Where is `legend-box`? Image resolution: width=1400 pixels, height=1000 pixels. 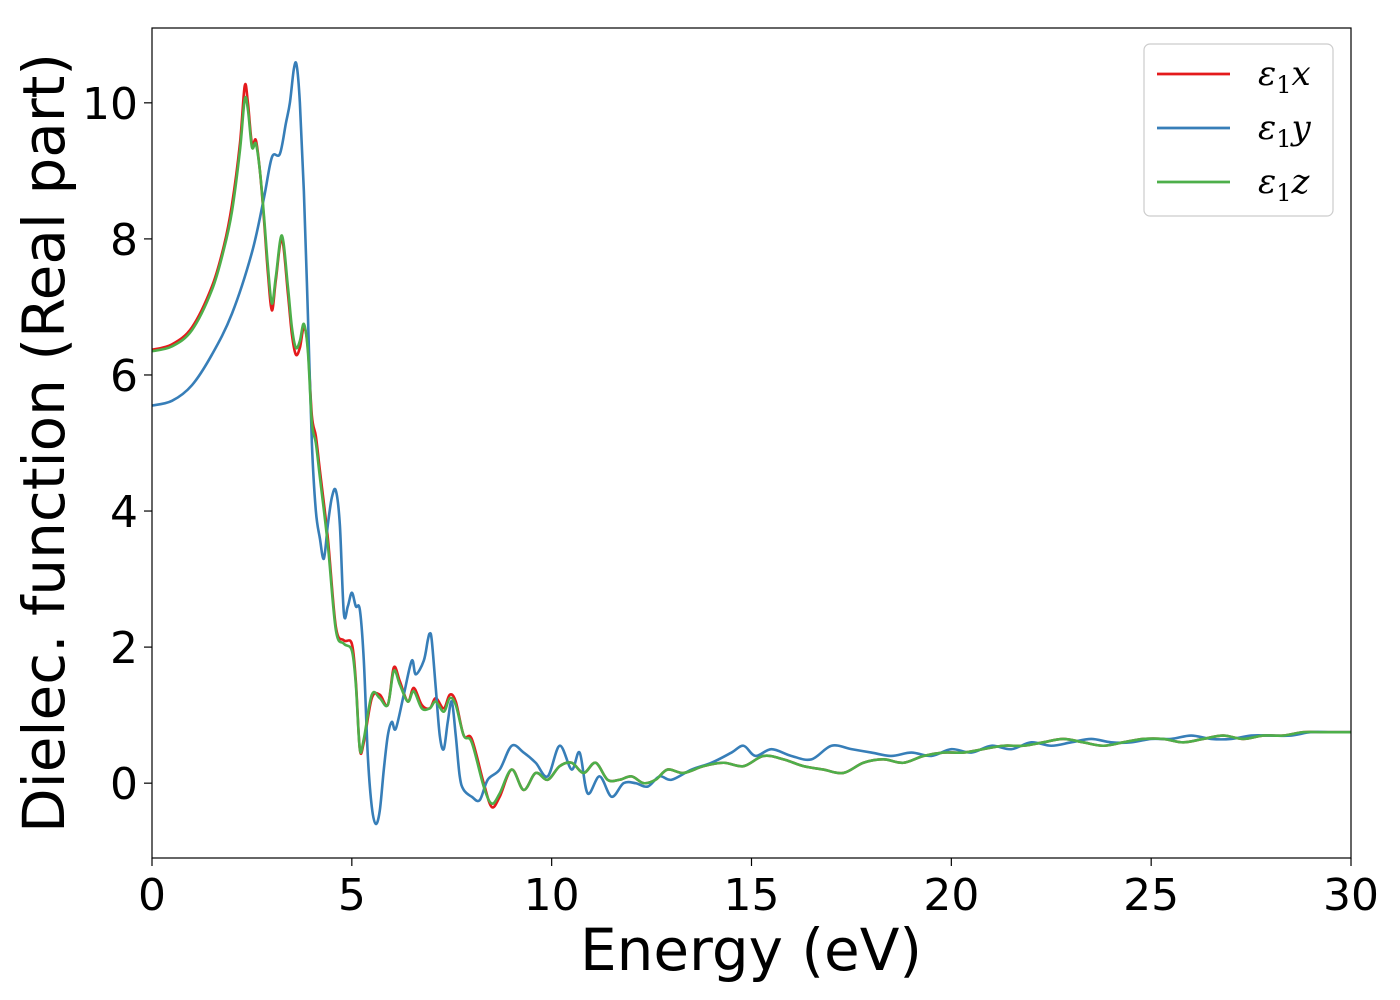 legend-box is located at coordinates (1238, 130).